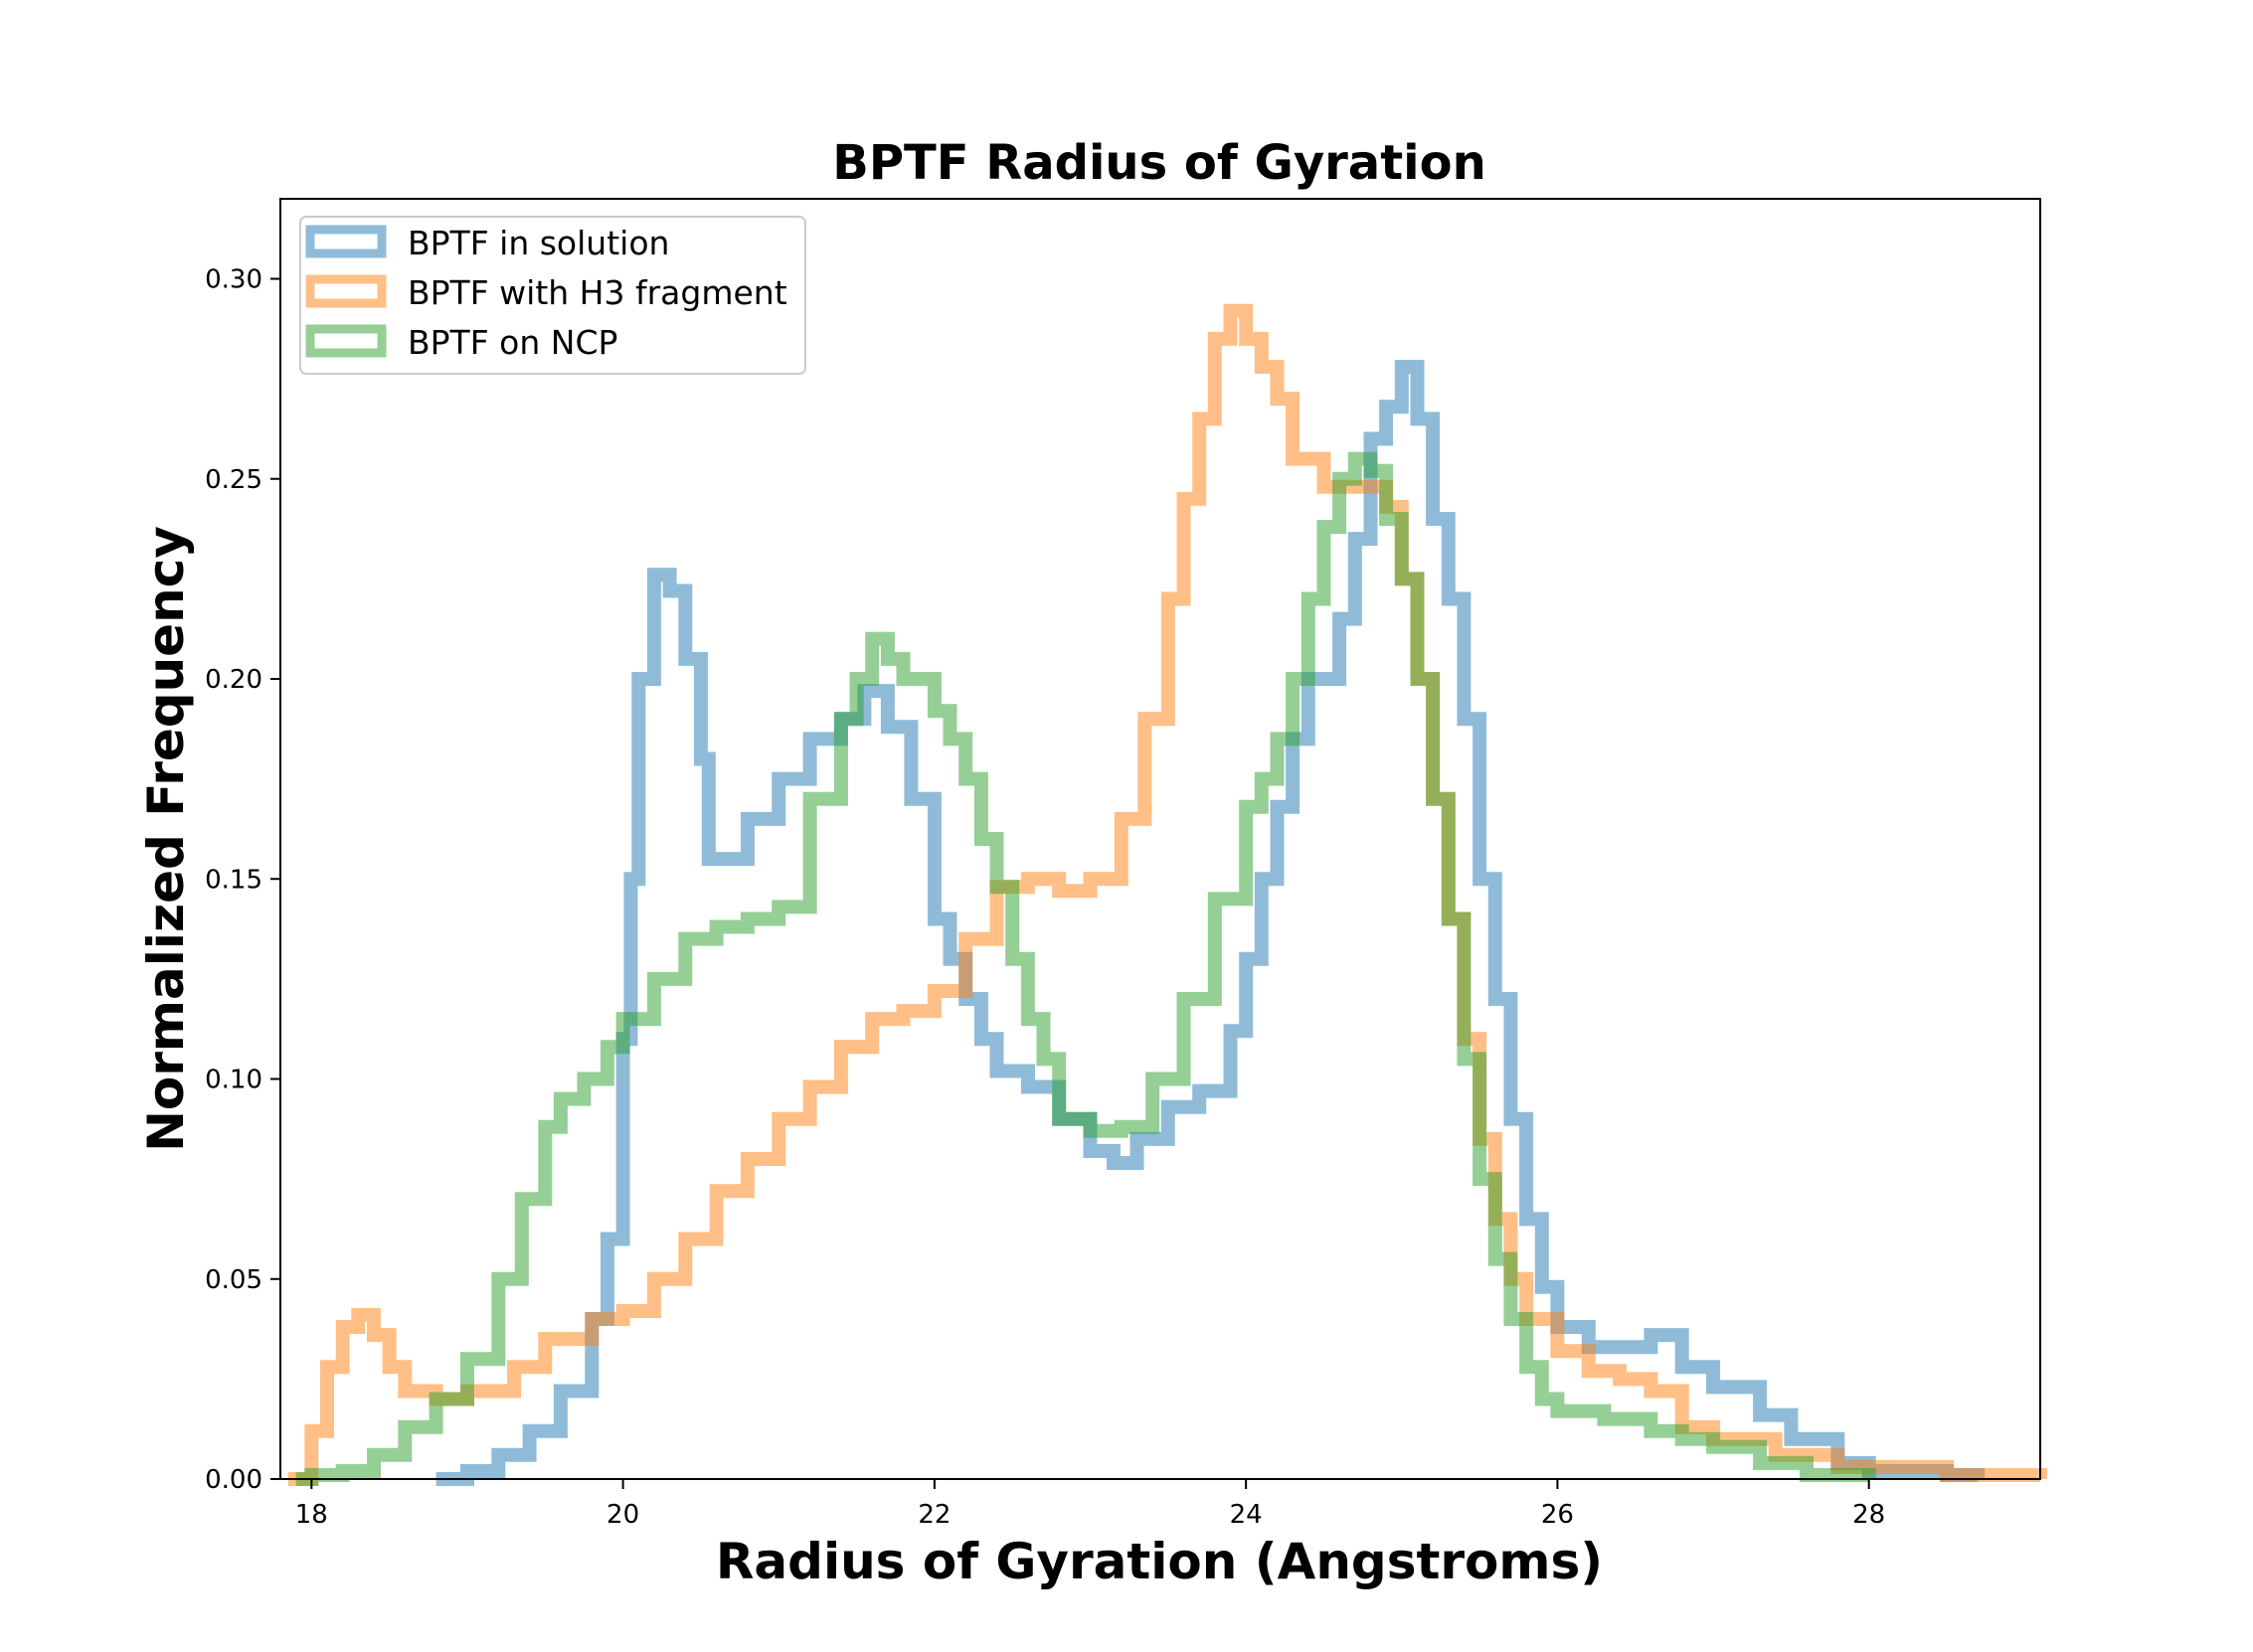  Describe the element at coordinates (234, 1480) in the screenshot. I see `y-tick-label: 0.00` at that location.